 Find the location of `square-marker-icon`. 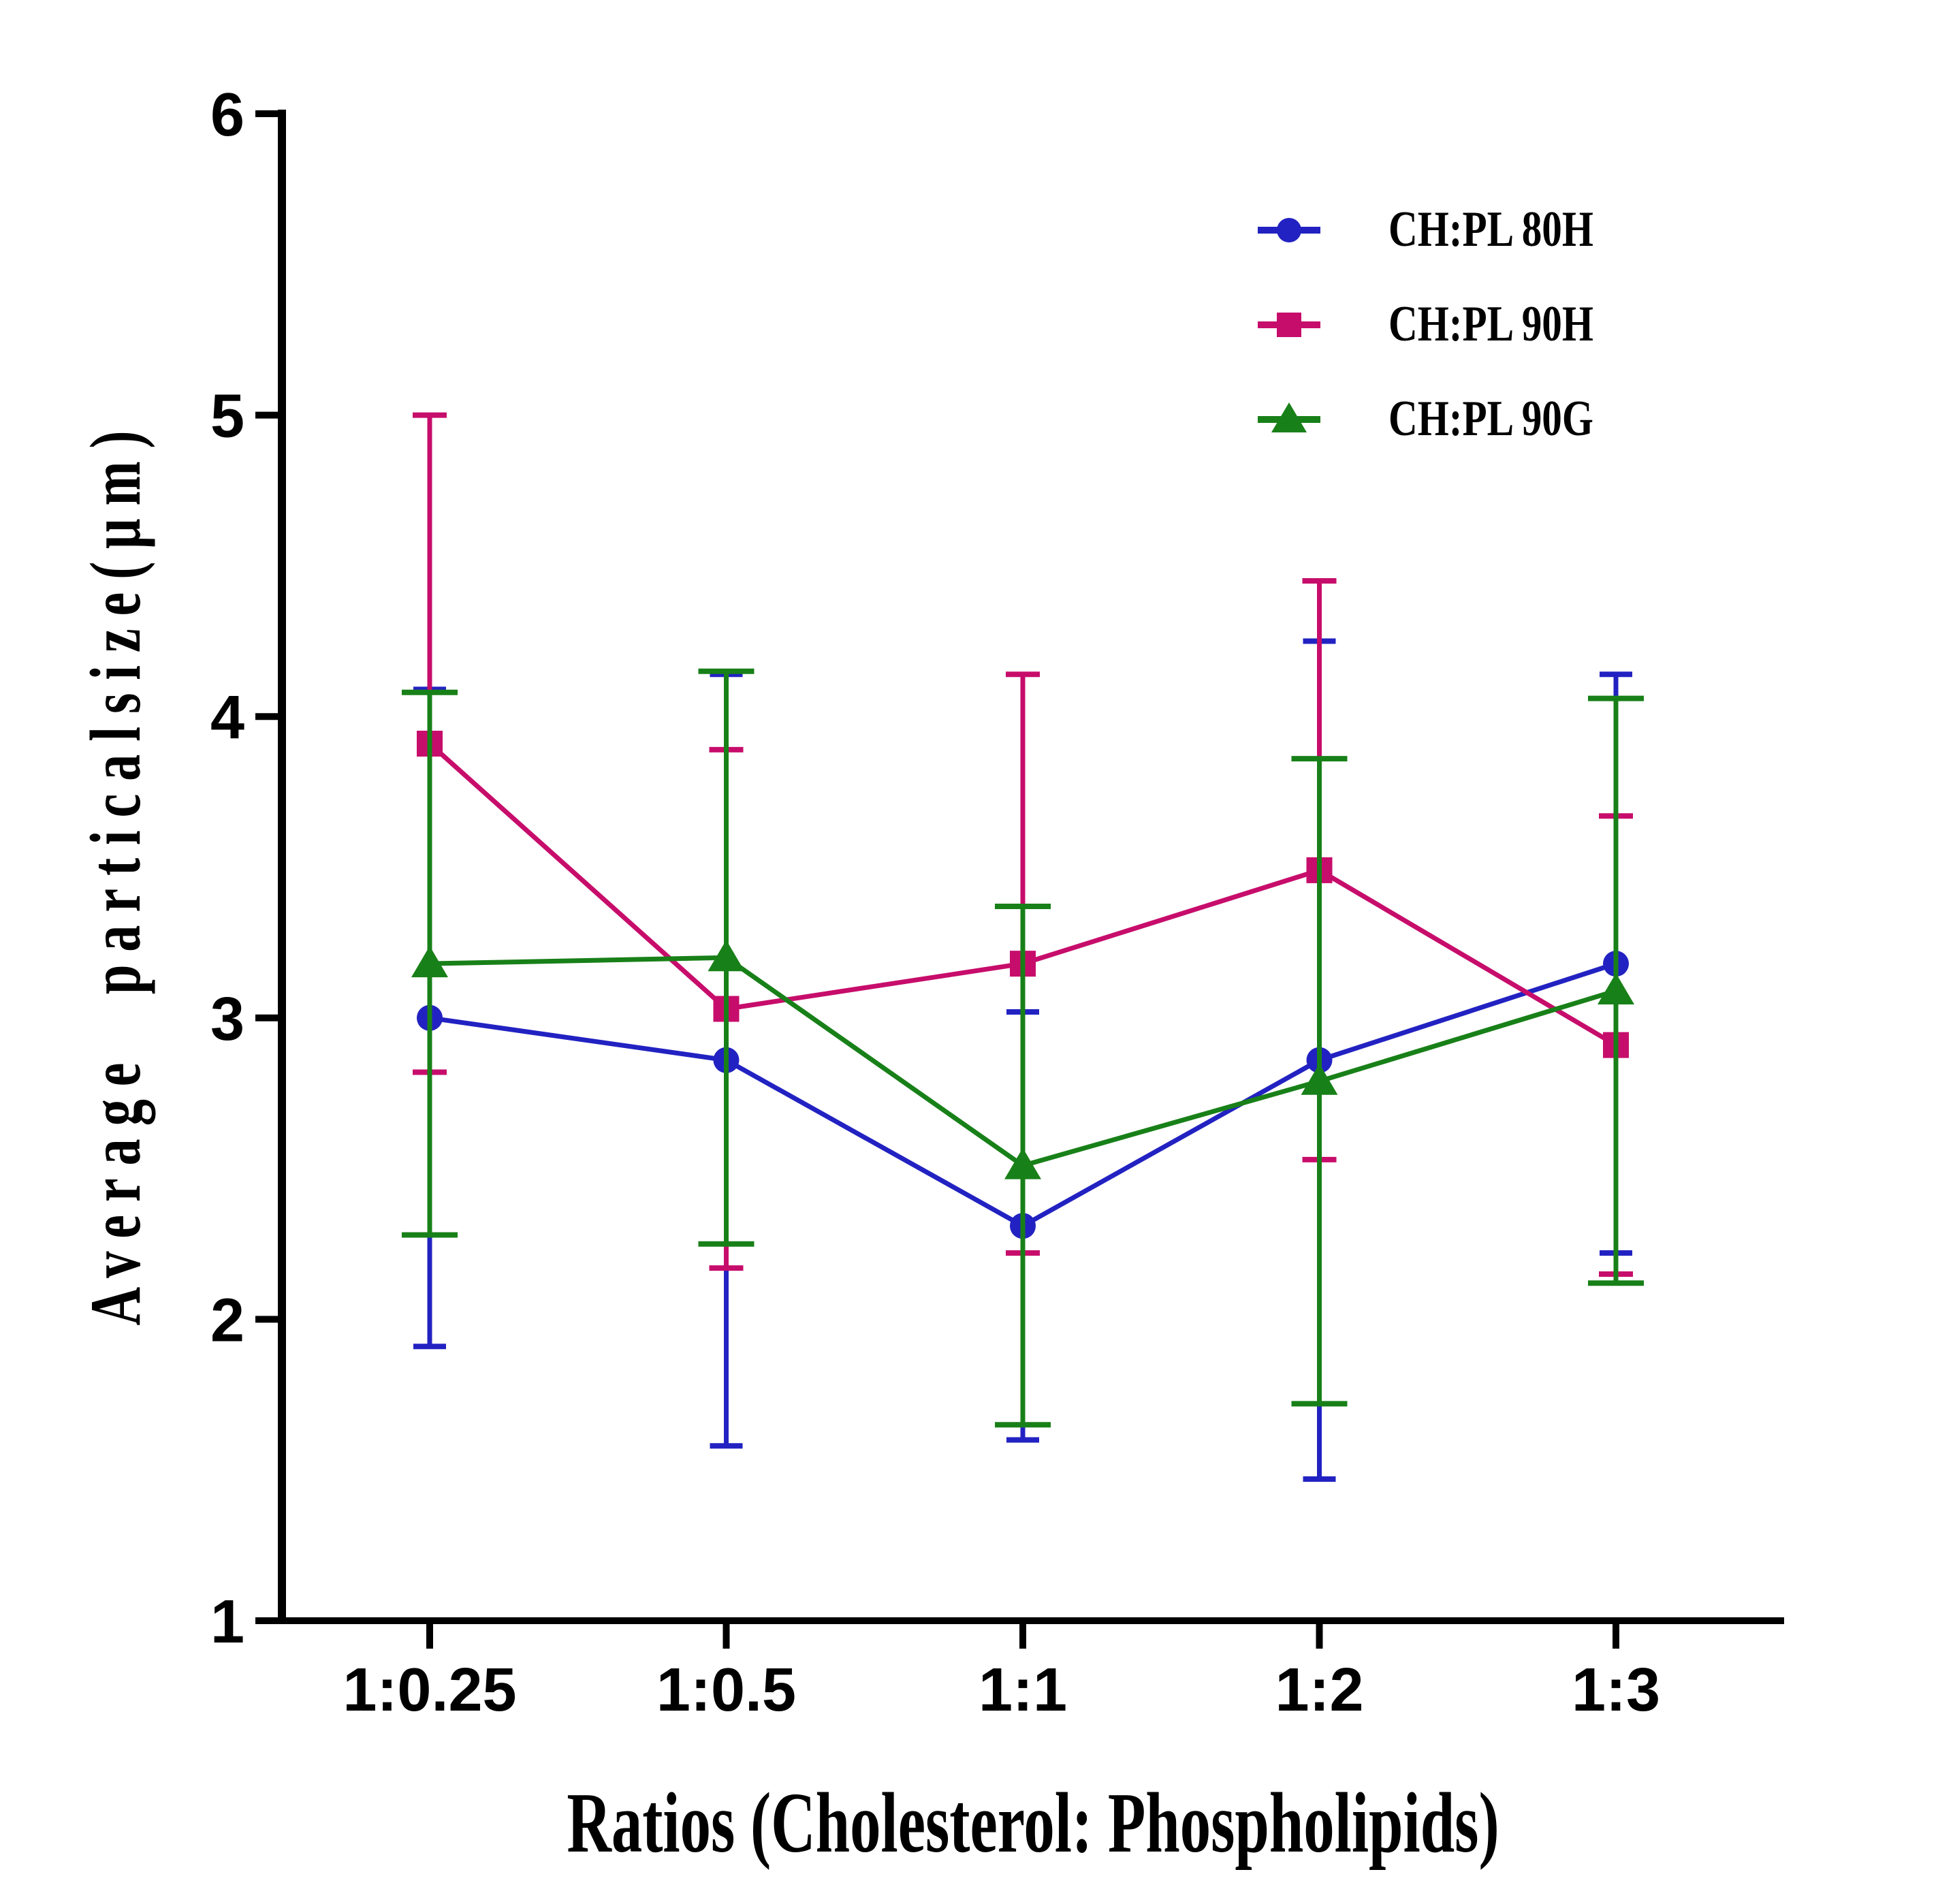

square-marker-icon is located at coordinates (1289, 324).